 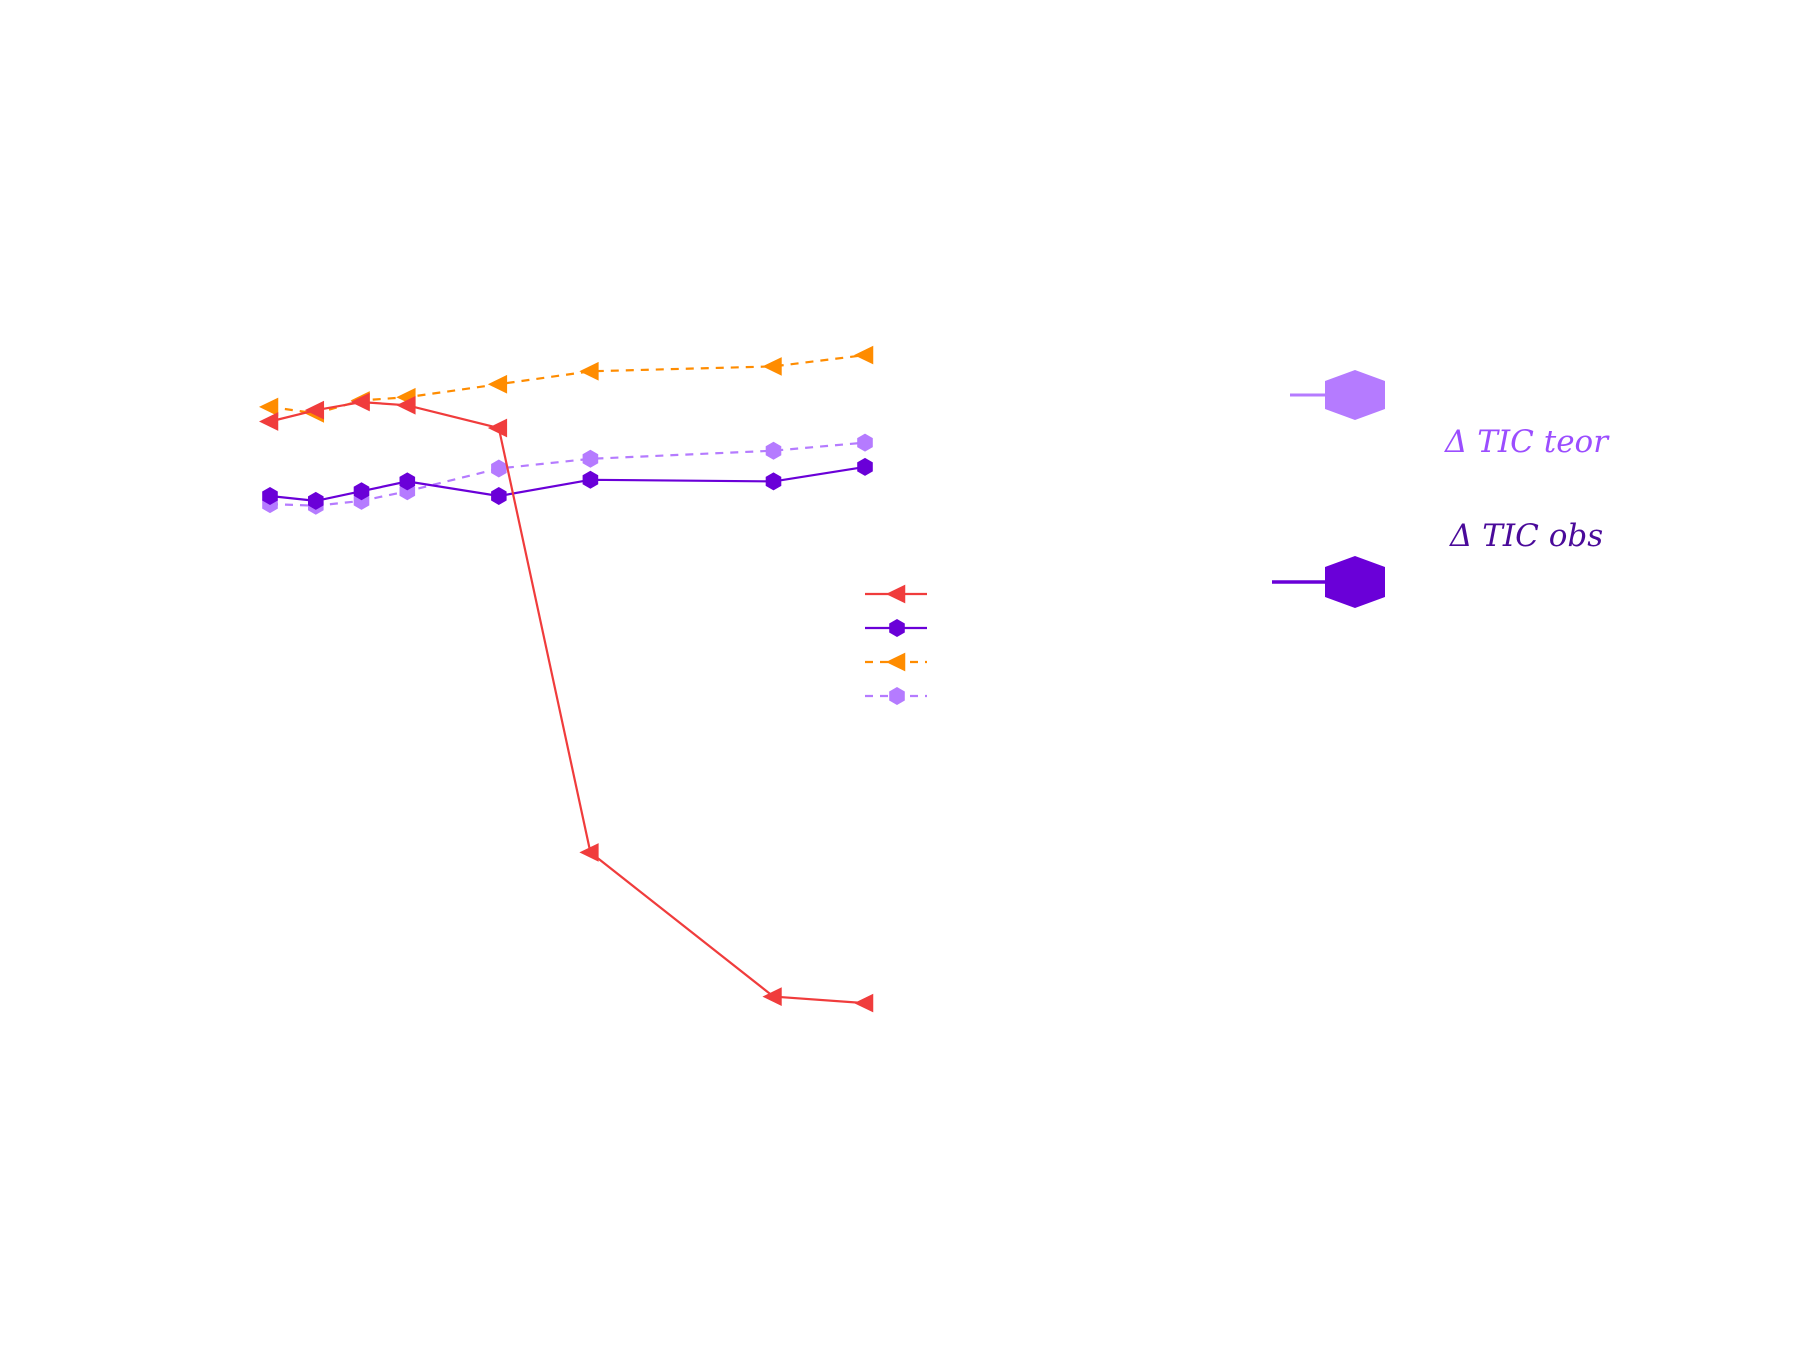 I want to click on side-legend: Δ TIC teor Δ TIC obs, so click(x=1441, y=489).